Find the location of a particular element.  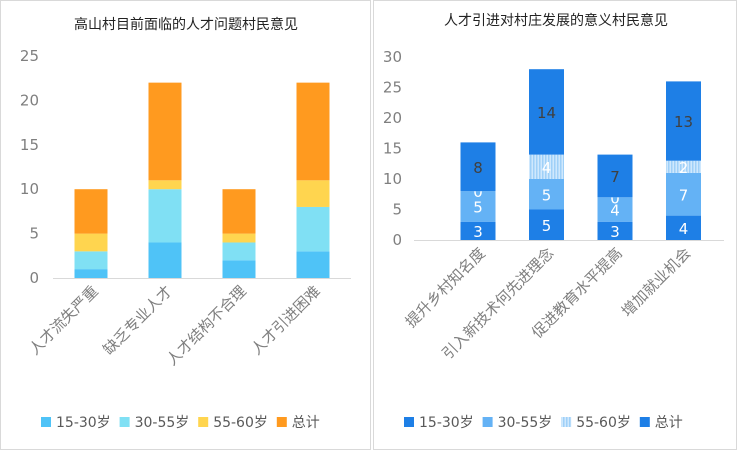

x-category-label: 人才结构不合理 is located at coordinates (206, 325).